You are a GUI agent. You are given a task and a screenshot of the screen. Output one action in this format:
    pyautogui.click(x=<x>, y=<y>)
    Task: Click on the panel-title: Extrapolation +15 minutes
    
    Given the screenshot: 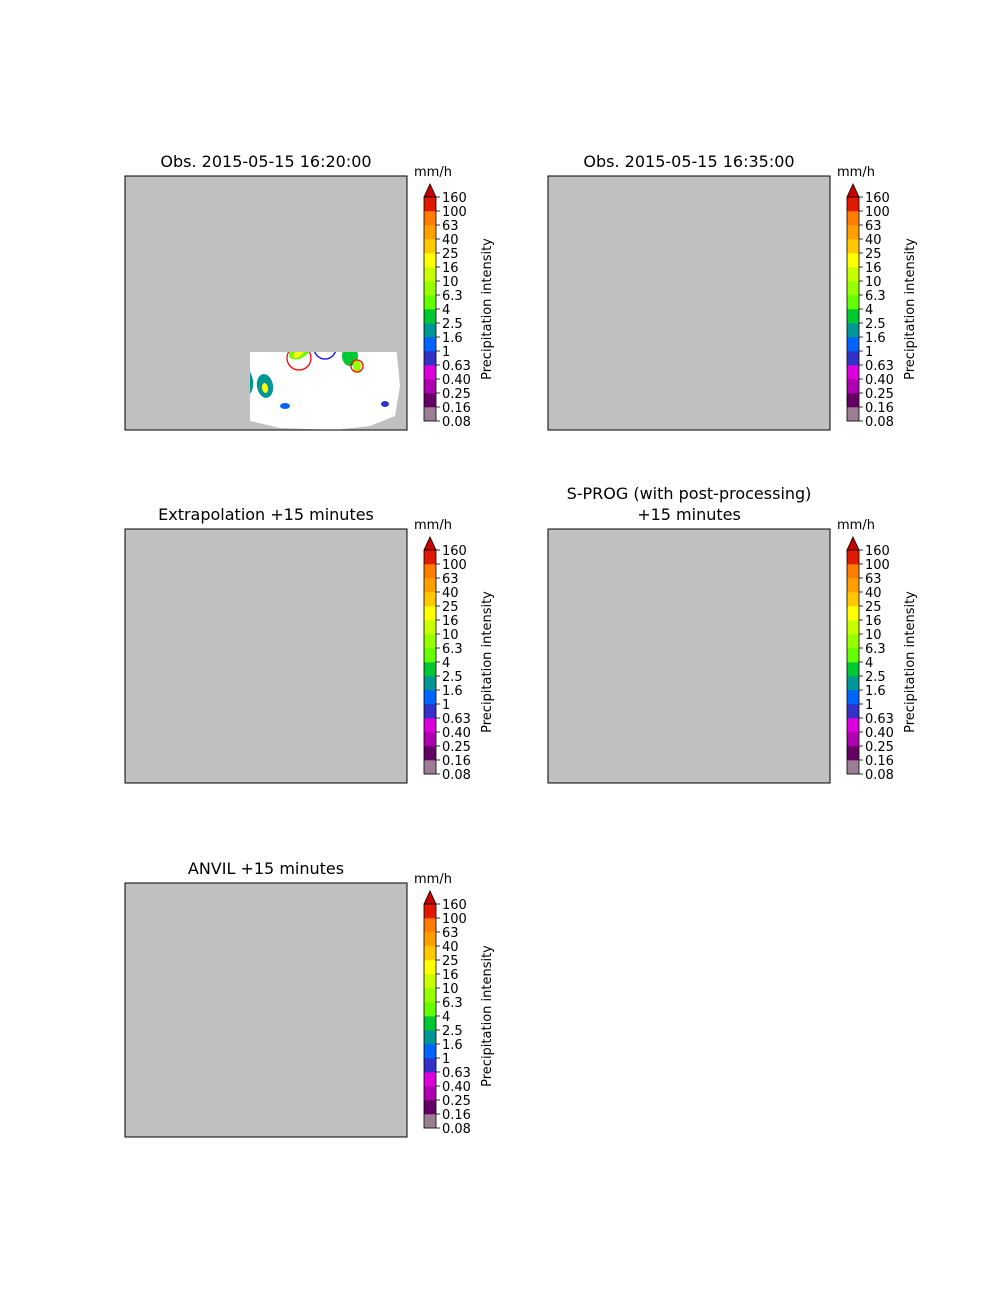 What is the action you would take?
    pyautogui.click(x=266, y=514)
    